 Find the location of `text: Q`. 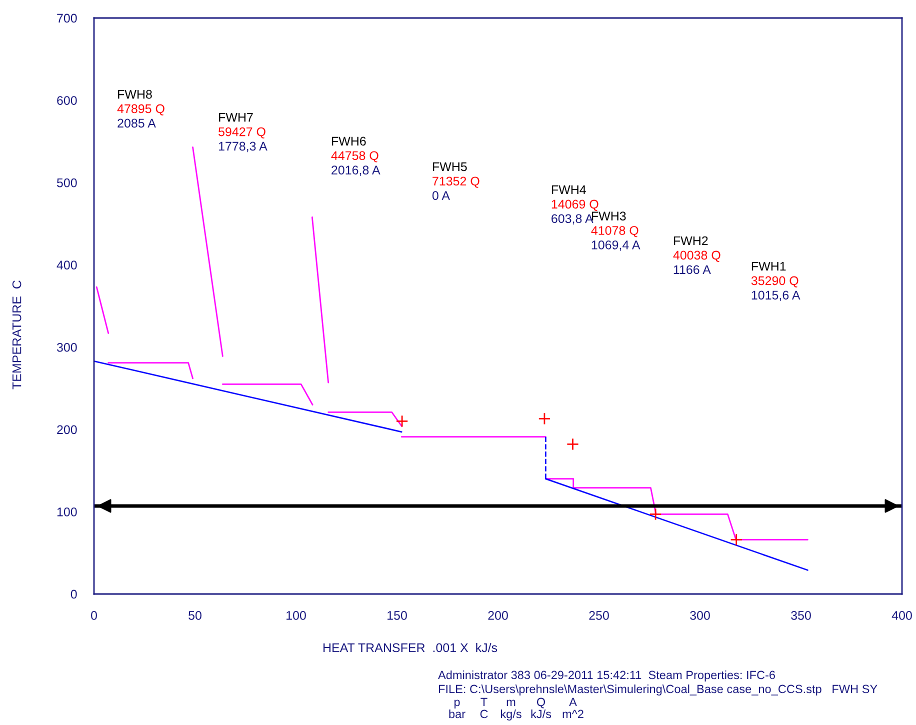

text: Q is located at coordinates (541, 703).